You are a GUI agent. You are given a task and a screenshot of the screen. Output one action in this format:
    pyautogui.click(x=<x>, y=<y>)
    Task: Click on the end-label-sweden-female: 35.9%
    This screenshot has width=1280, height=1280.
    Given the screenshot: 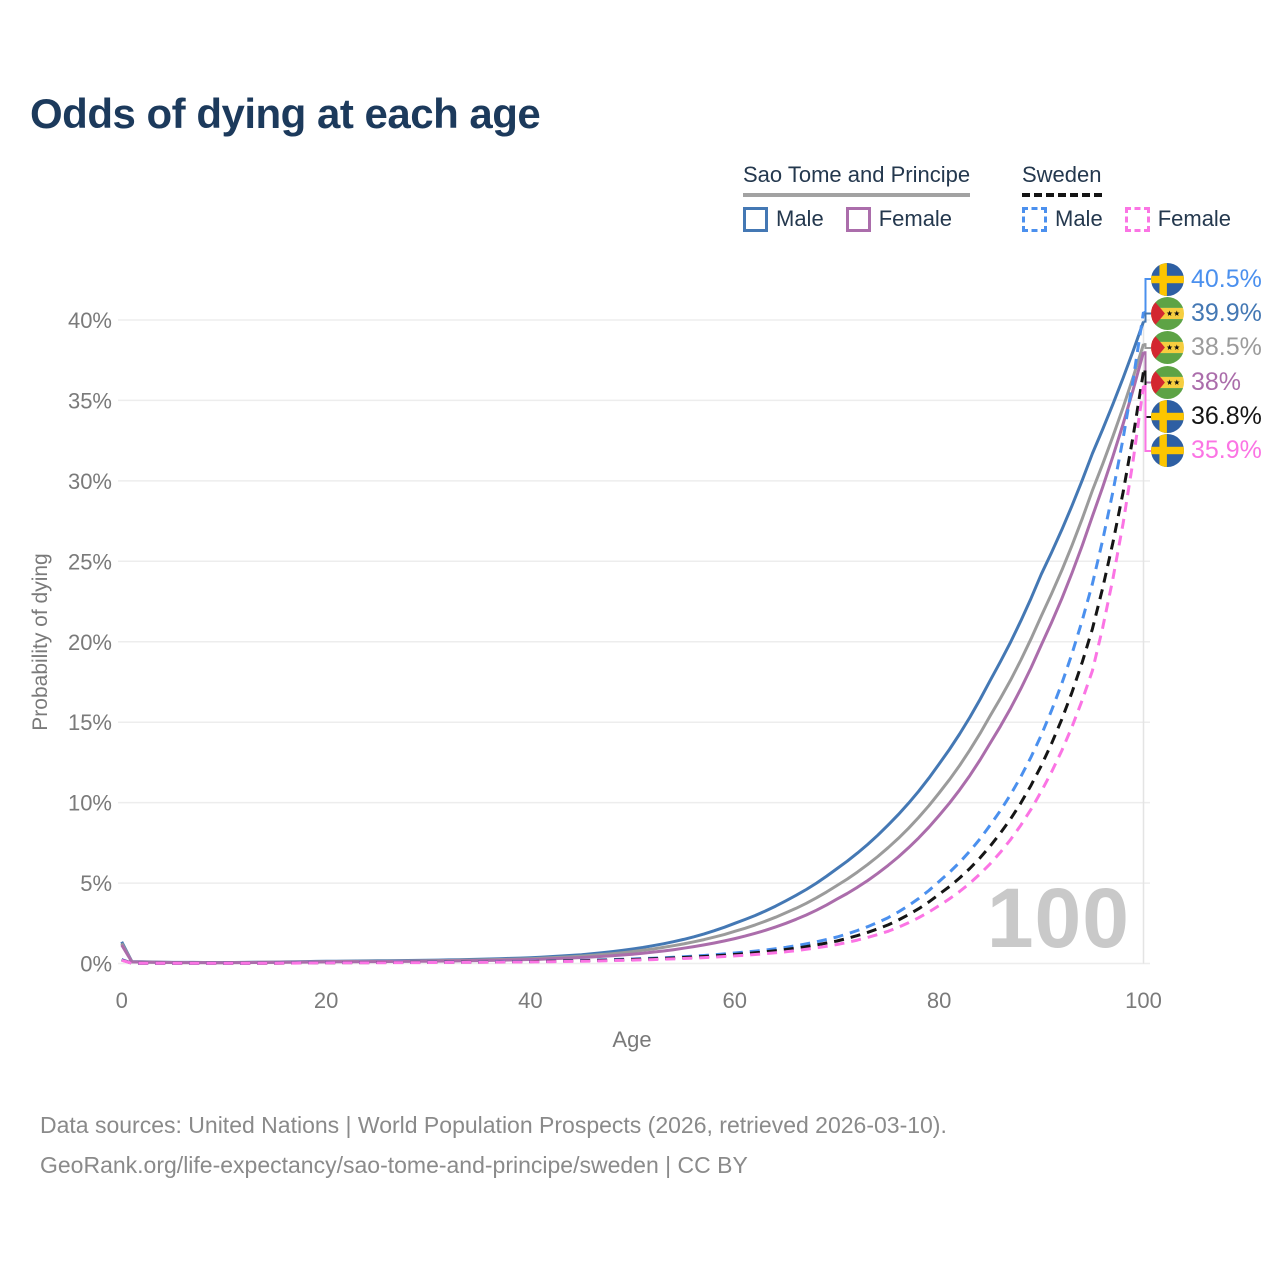 What is the action you would take?
    pyautogui.click(x=1206, y=450)
    